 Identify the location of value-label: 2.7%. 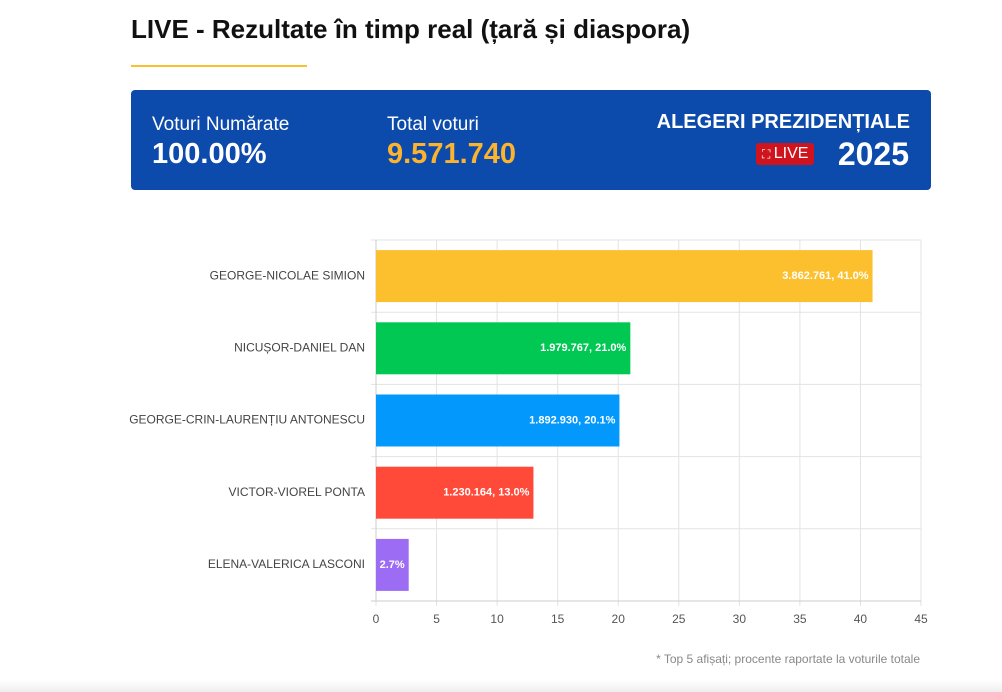
(392, 565).